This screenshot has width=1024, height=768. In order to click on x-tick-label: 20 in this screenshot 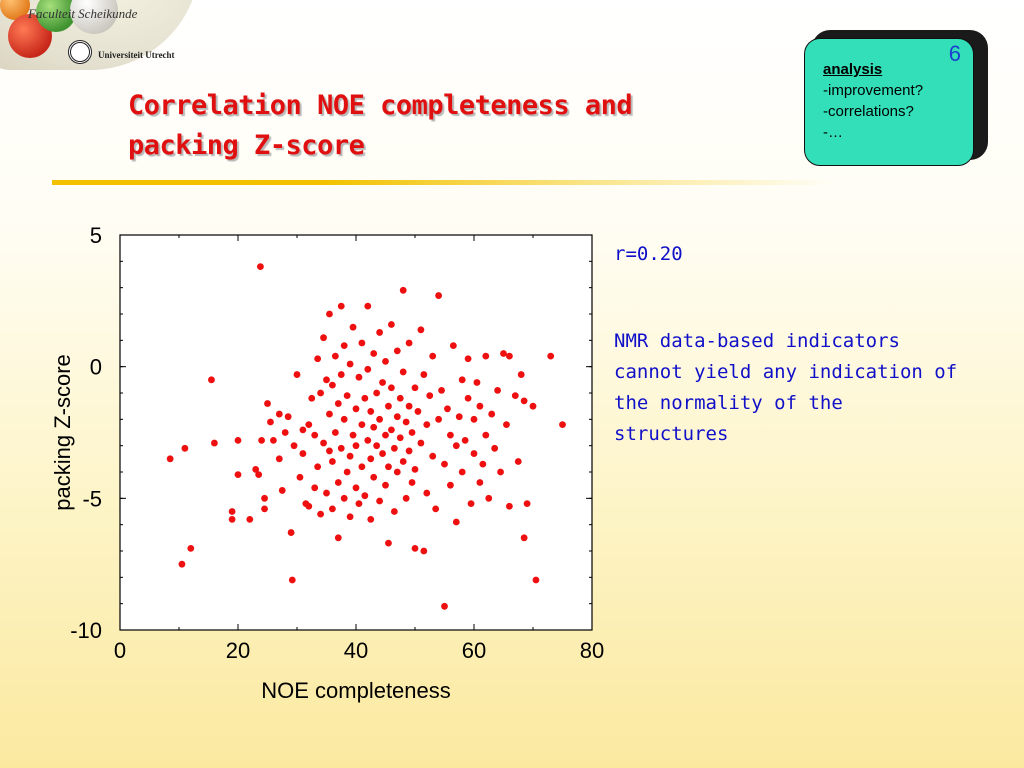, I will do `click(238, 650)`.